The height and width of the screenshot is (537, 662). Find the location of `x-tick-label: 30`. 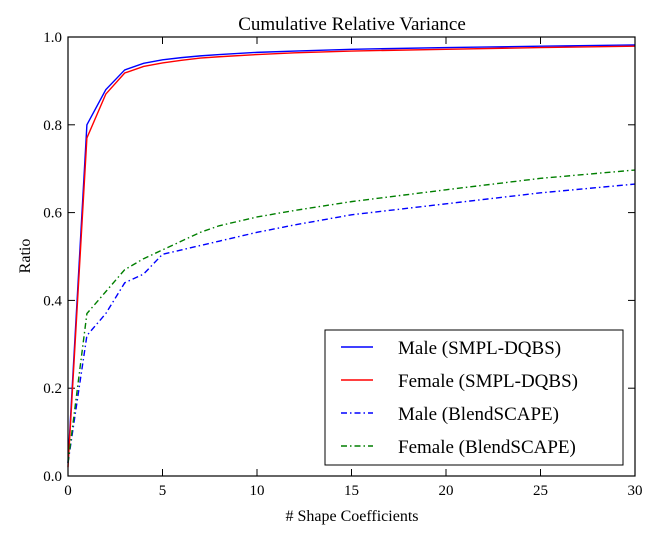

x-tick-label: 30 is located at coordinates (635, 491).